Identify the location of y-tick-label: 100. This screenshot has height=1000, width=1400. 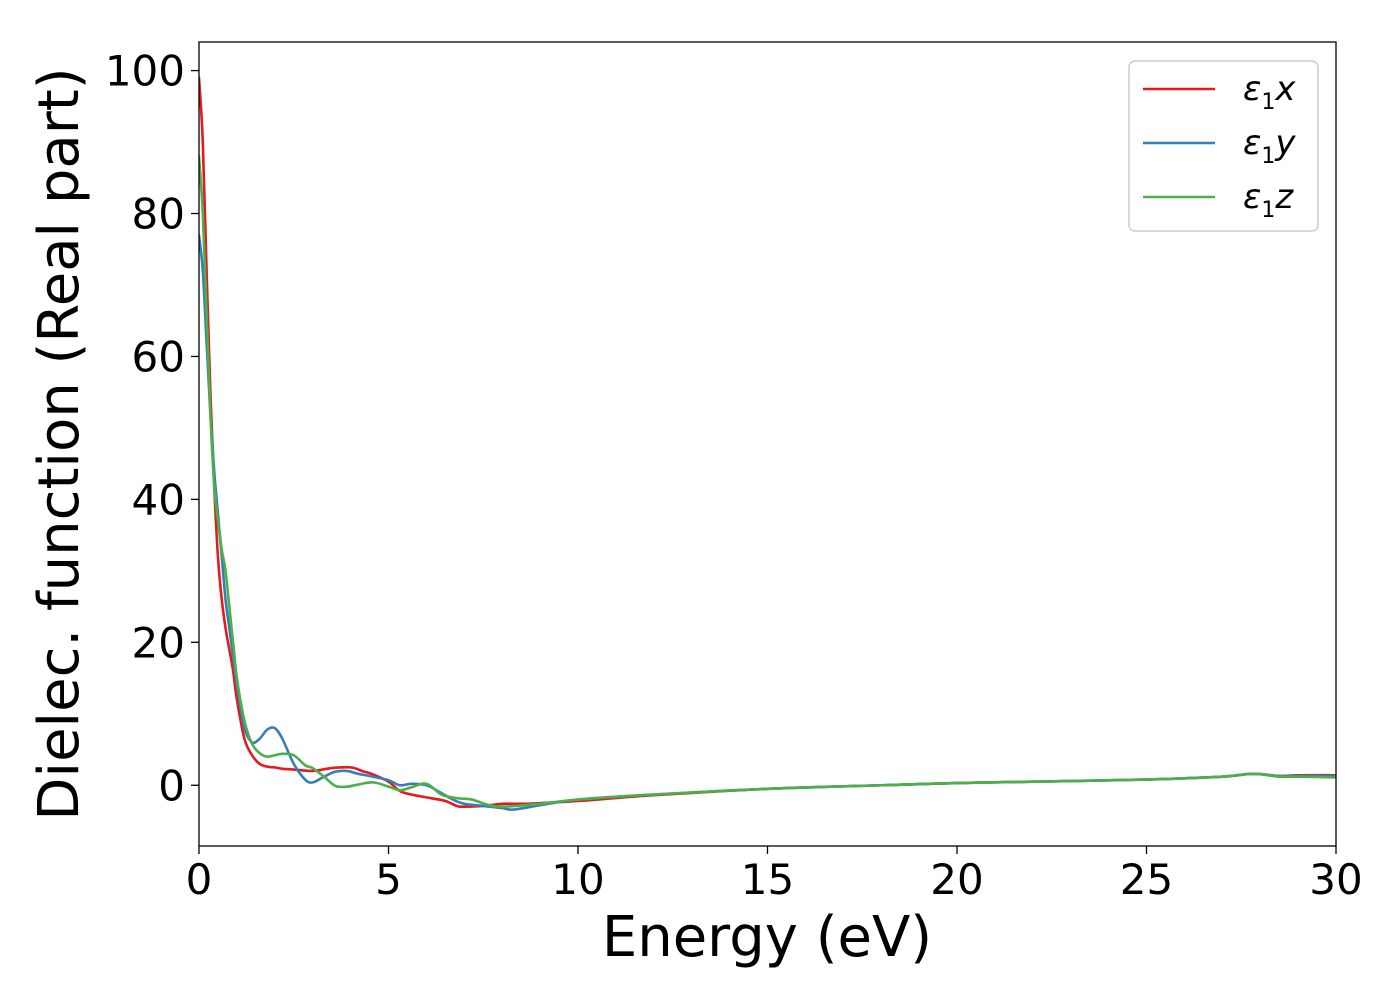
(145, 71).